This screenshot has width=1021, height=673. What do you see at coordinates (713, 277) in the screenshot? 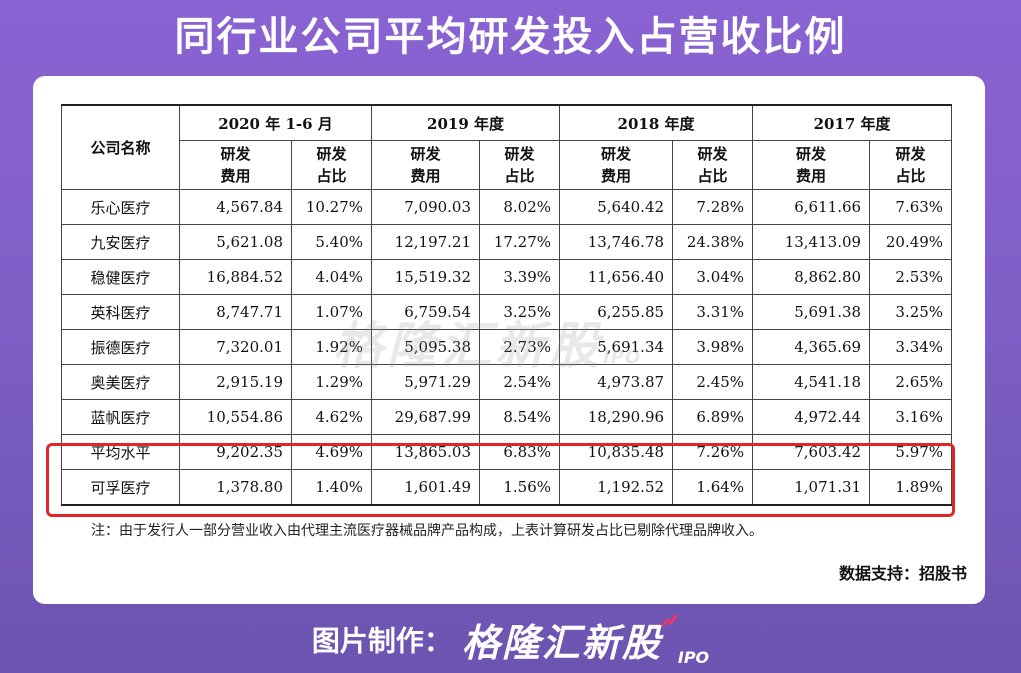
I see `rd-ratio-cell: 3.04%` at bounding box center [713, 277].